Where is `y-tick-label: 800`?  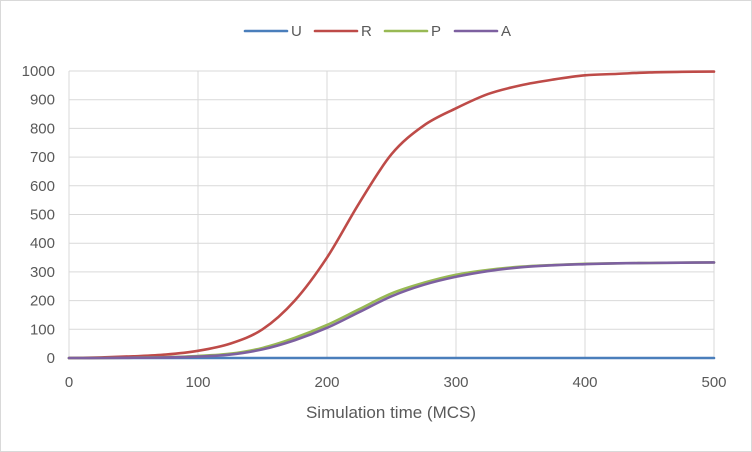
y-tick-label: 800 is located at coordinates (42, 128).